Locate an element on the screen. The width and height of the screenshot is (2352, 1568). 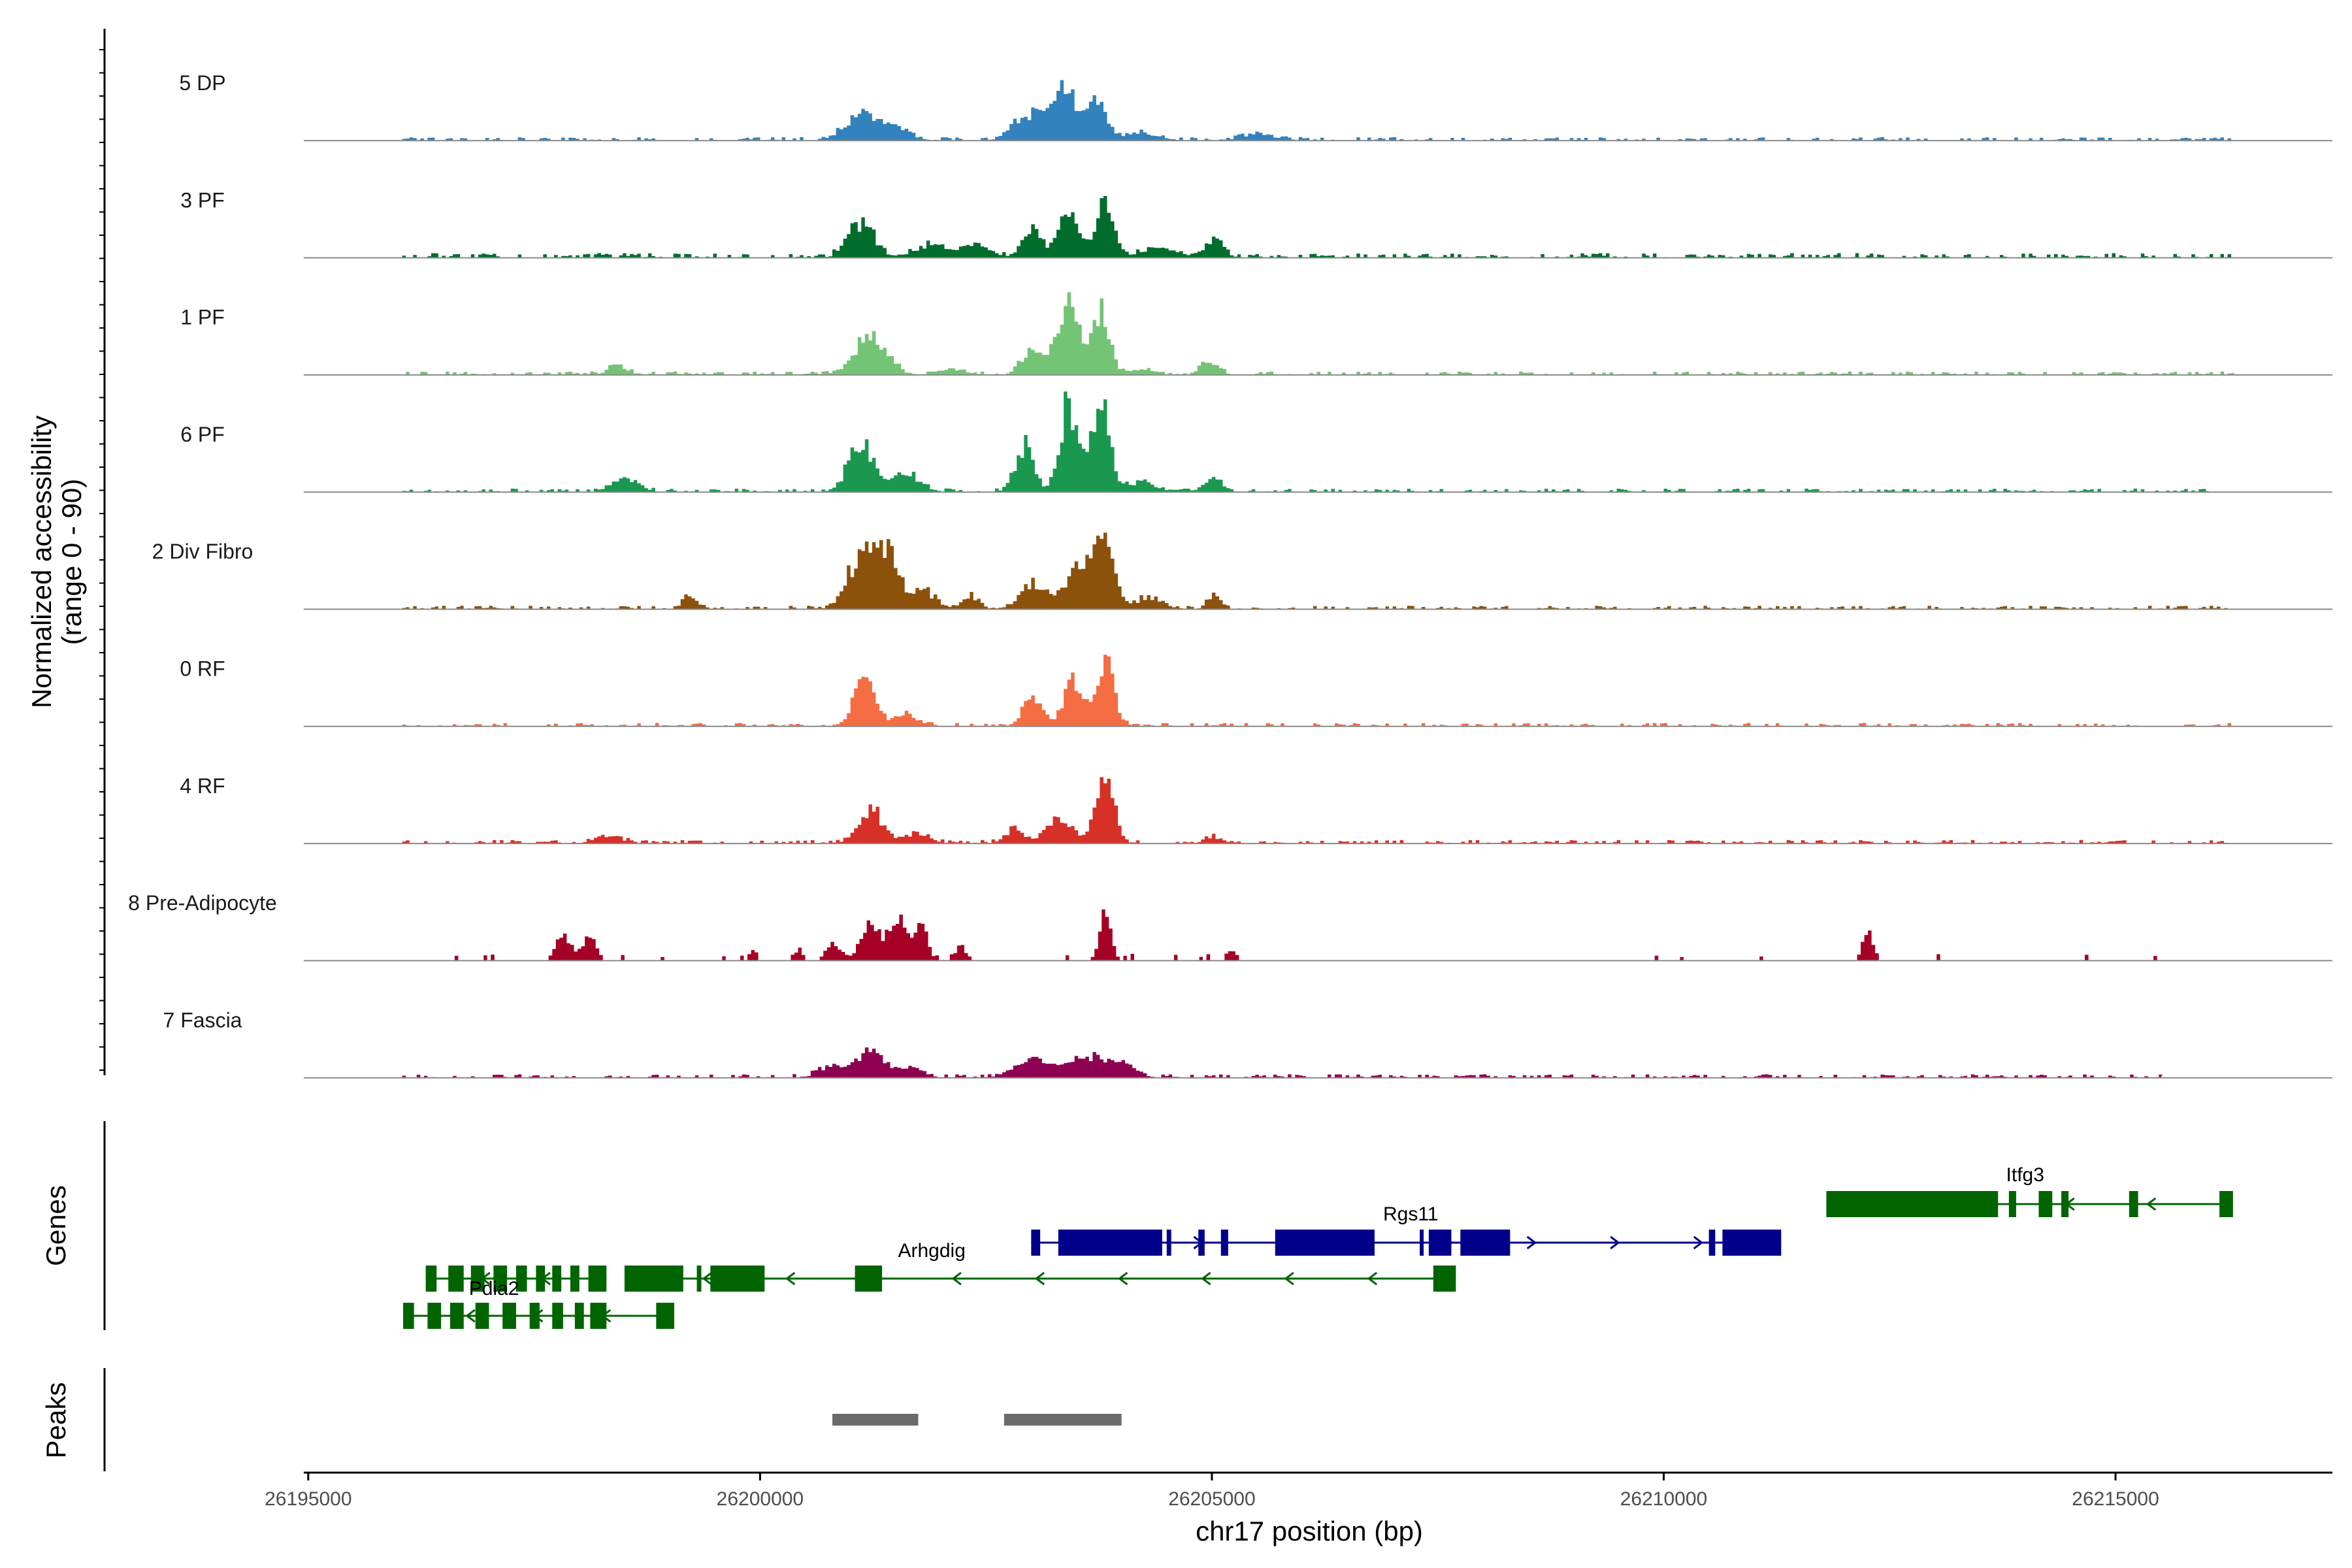
track-label: 5 DP is located at coordinates (202, 83).